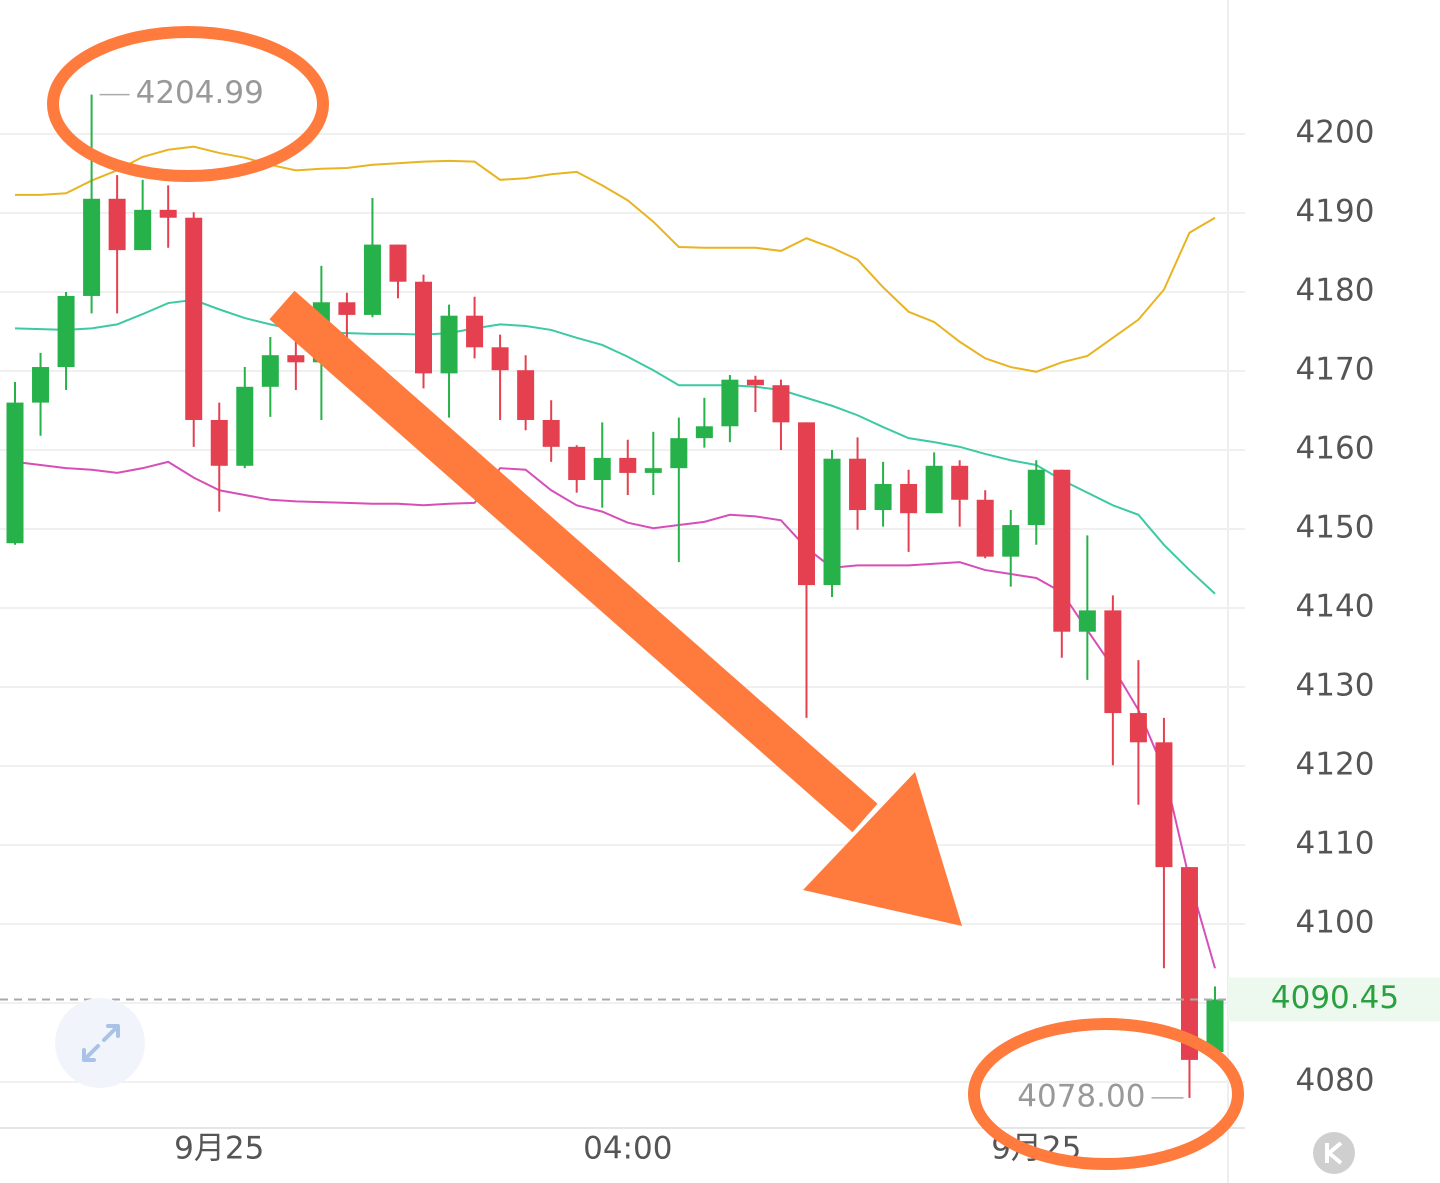 The height and width of the screenshot is (1183, 1440). I want to click on y-tick-label: 4200, so click(1335, 132).